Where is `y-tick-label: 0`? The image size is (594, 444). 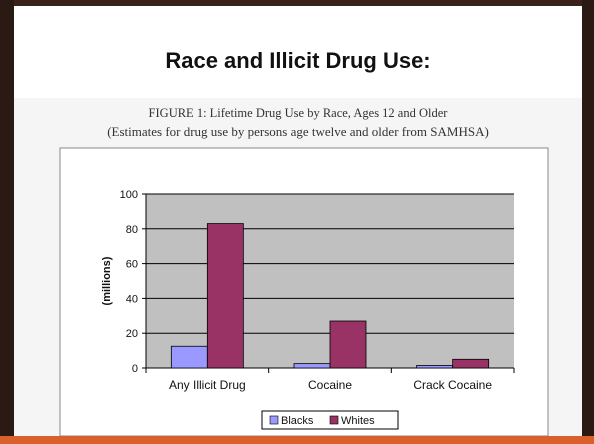
y-tick-label: 0 is located at coordinates (135, 369).